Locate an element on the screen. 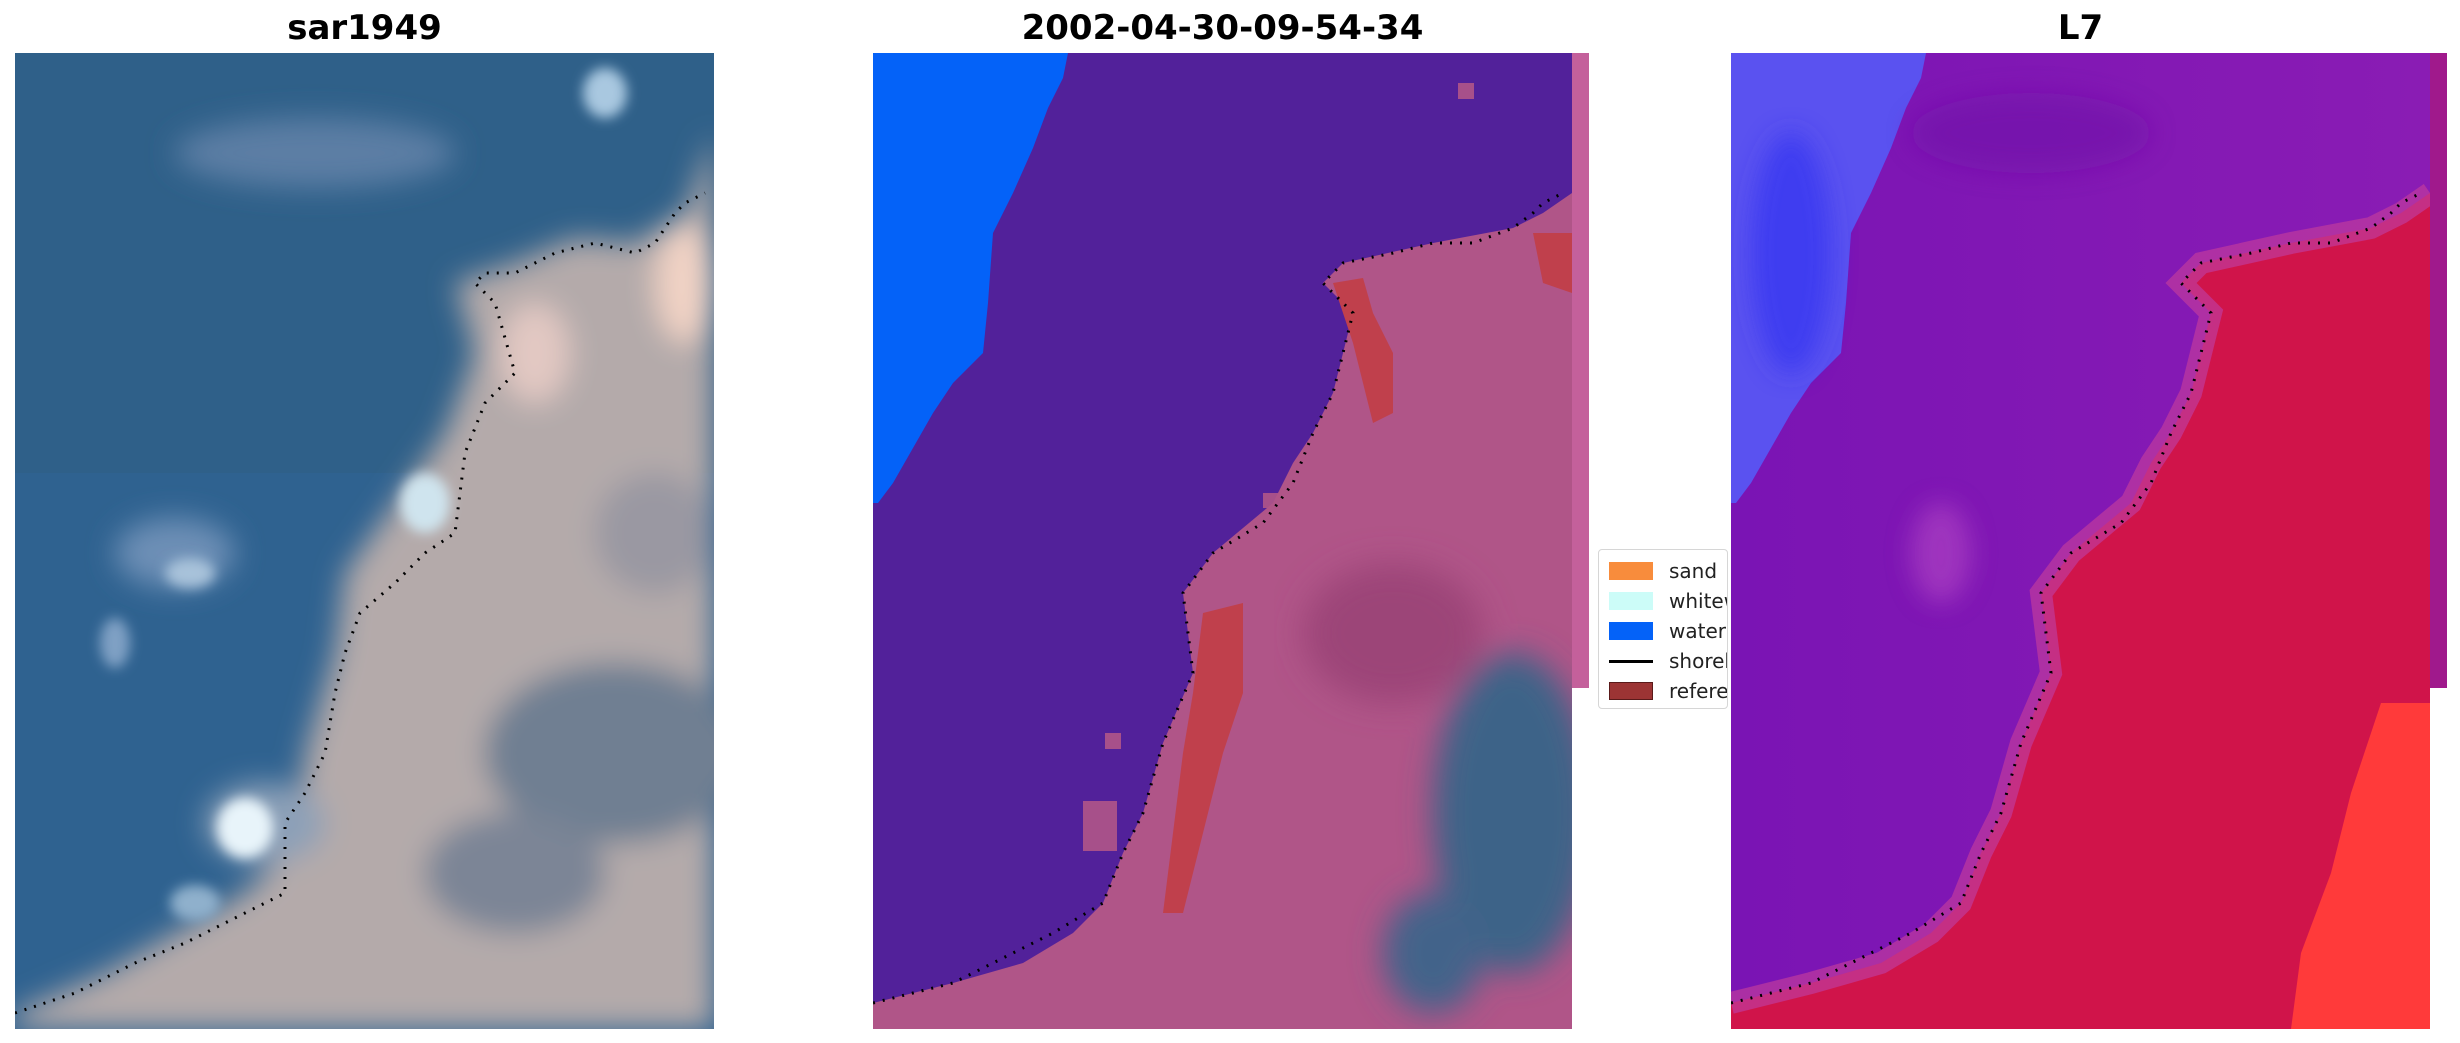 This screenshot has height=1043, width=2460. classification-edge-strip is located at coordinates (1580, 370).